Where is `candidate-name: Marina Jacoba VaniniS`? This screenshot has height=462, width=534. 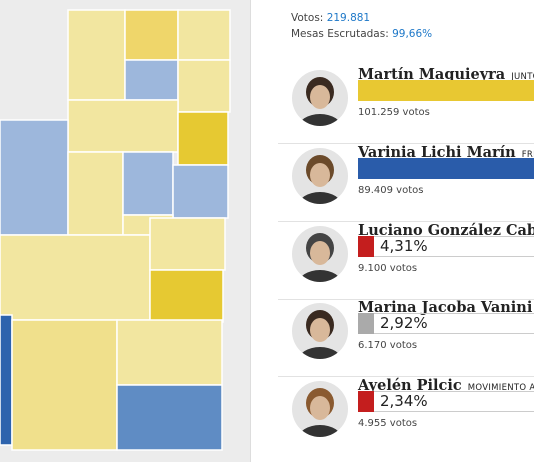 candidate-name: Marina Jacoba VaniniS is located at coordinates (446, 307).